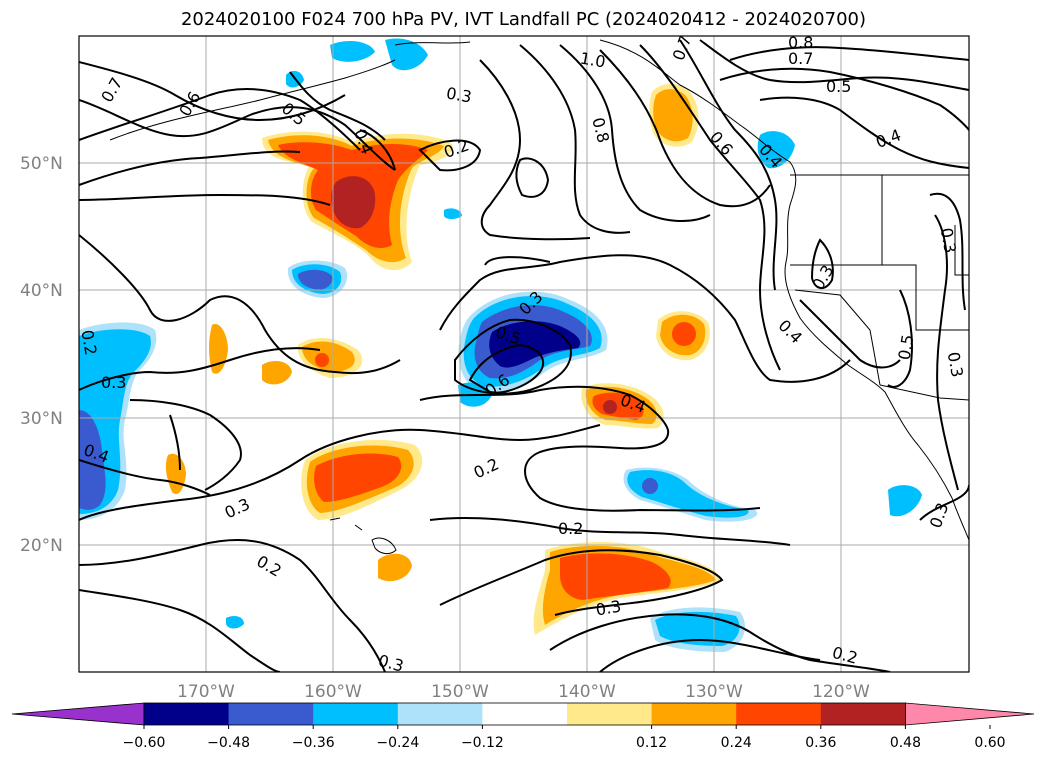  I want to click on lon-label-120w: 120°W, so click(841, 692).